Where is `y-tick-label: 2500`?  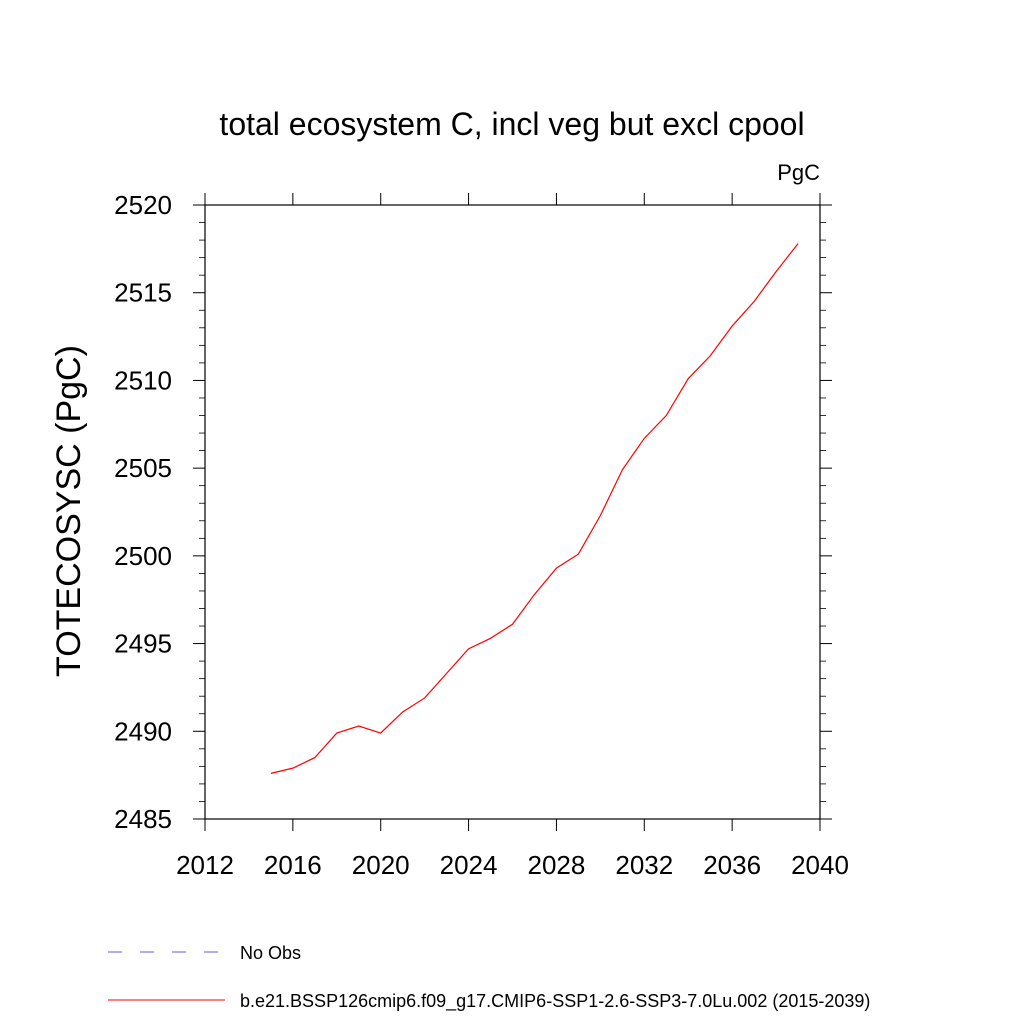 y-tick-label: 2500 is located at coordinates (143, 556).